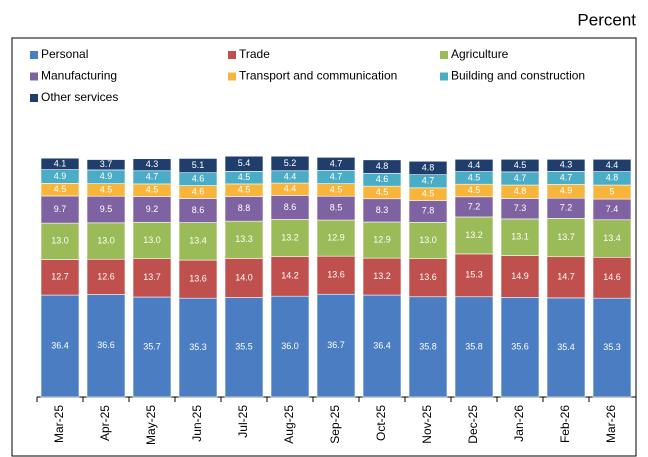 This screenshot has height=457, width=648. Describe the element at coordinates (79, 97) in the screenshot. I see `legend-label: Other services` at that location.